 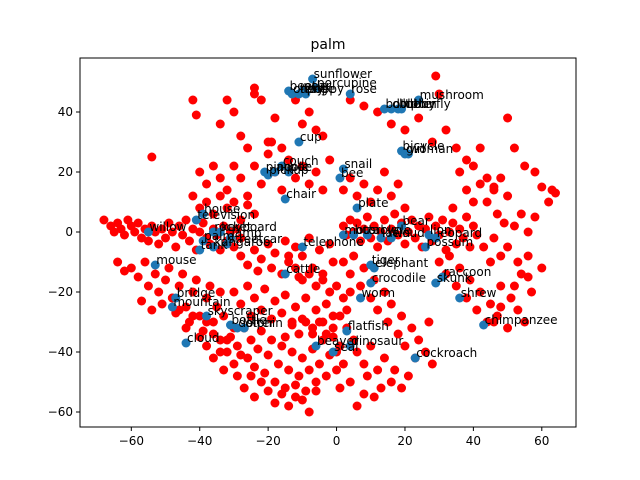 I want to click on point-label: raccoon, so click(x=468, y=272).